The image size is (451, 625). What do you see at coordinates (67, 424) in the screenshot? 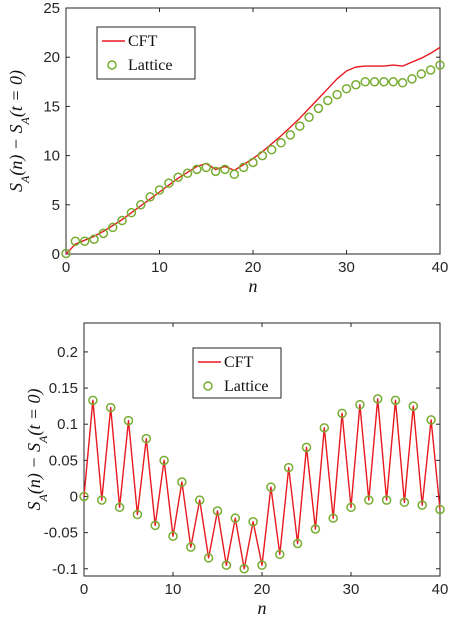
I see `bottom-y-tick-label: 0.1` at bounding box center [67, 424].